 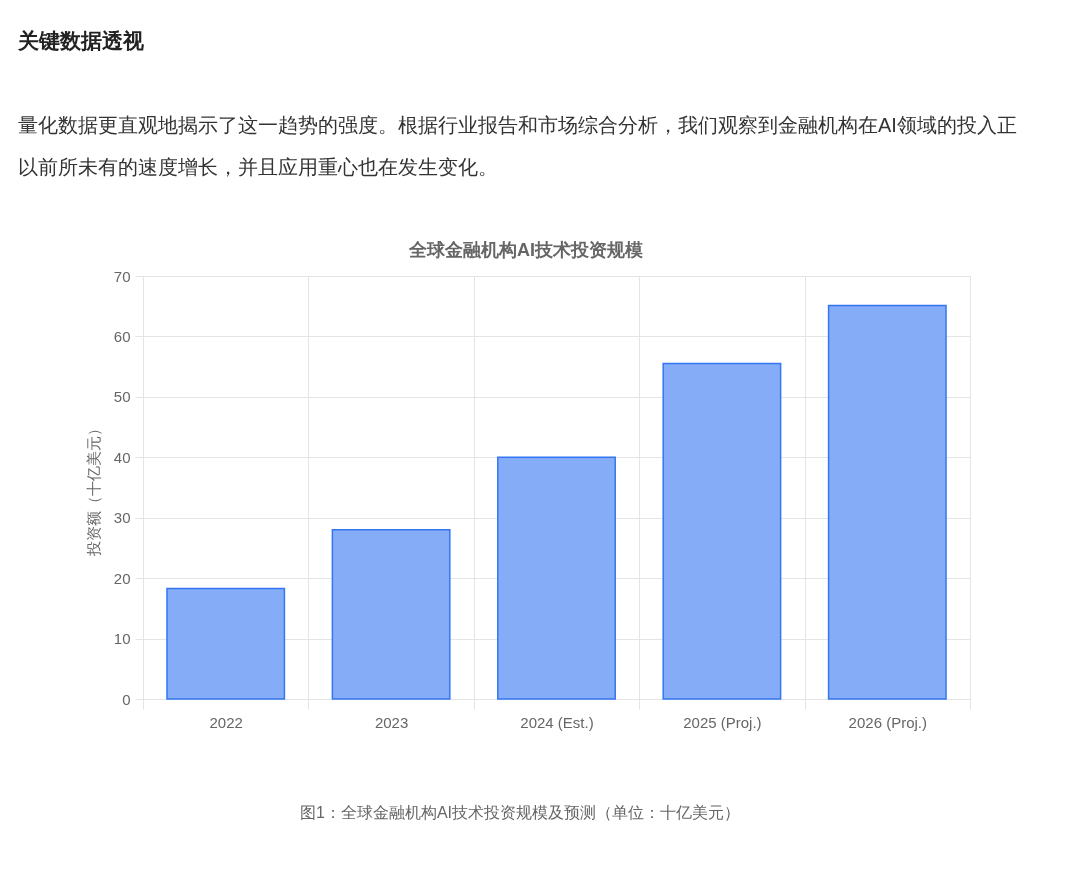 I want to click on y-tick-label: 0, so click(x=126, y=699).